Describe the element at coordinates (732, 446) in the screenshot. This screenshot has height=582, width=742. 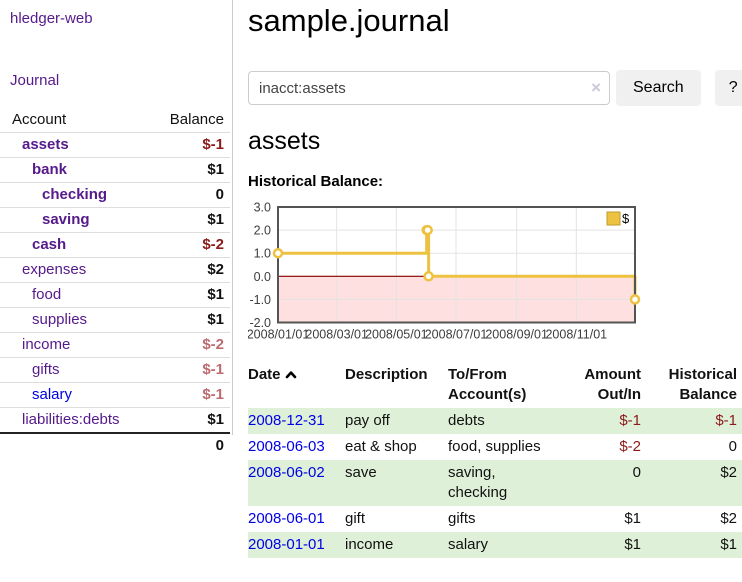
I see `register-balance: 0` at that location.